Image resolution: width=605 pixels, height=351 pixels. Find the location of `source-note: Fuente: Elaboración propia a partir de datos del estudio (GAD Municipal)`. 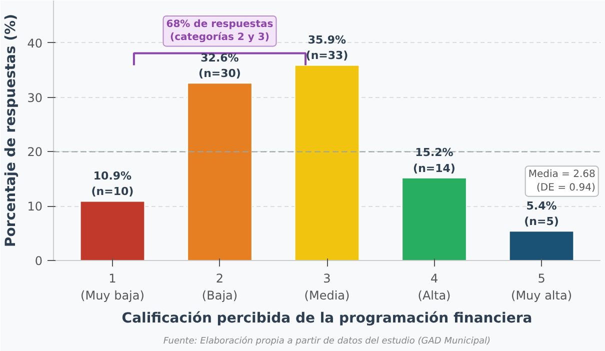

source-note: Fuente: Elaboración propia a partir de datos del estudio (GAD Municipal) is located at coordinates (327, 341).